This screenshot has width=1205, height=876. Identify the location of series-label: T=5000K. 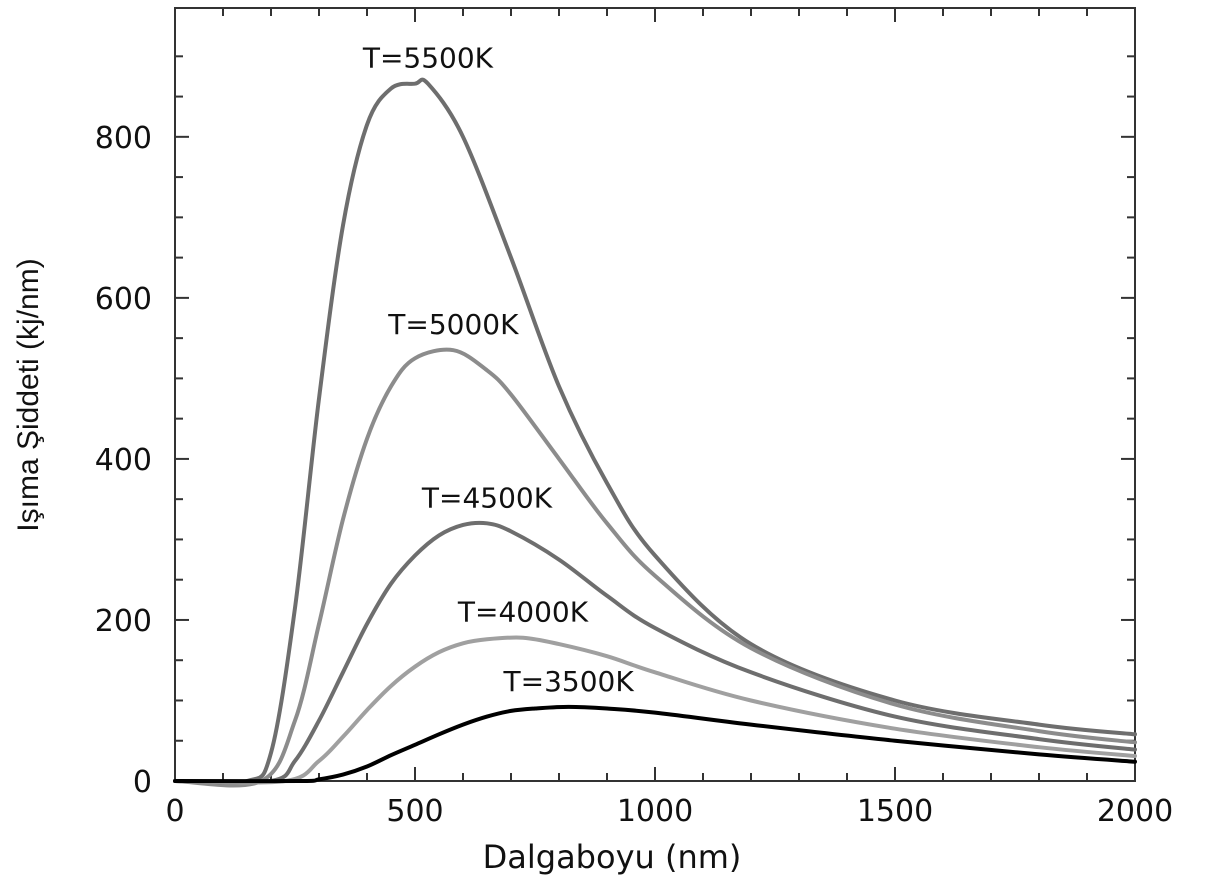
(453, 324).